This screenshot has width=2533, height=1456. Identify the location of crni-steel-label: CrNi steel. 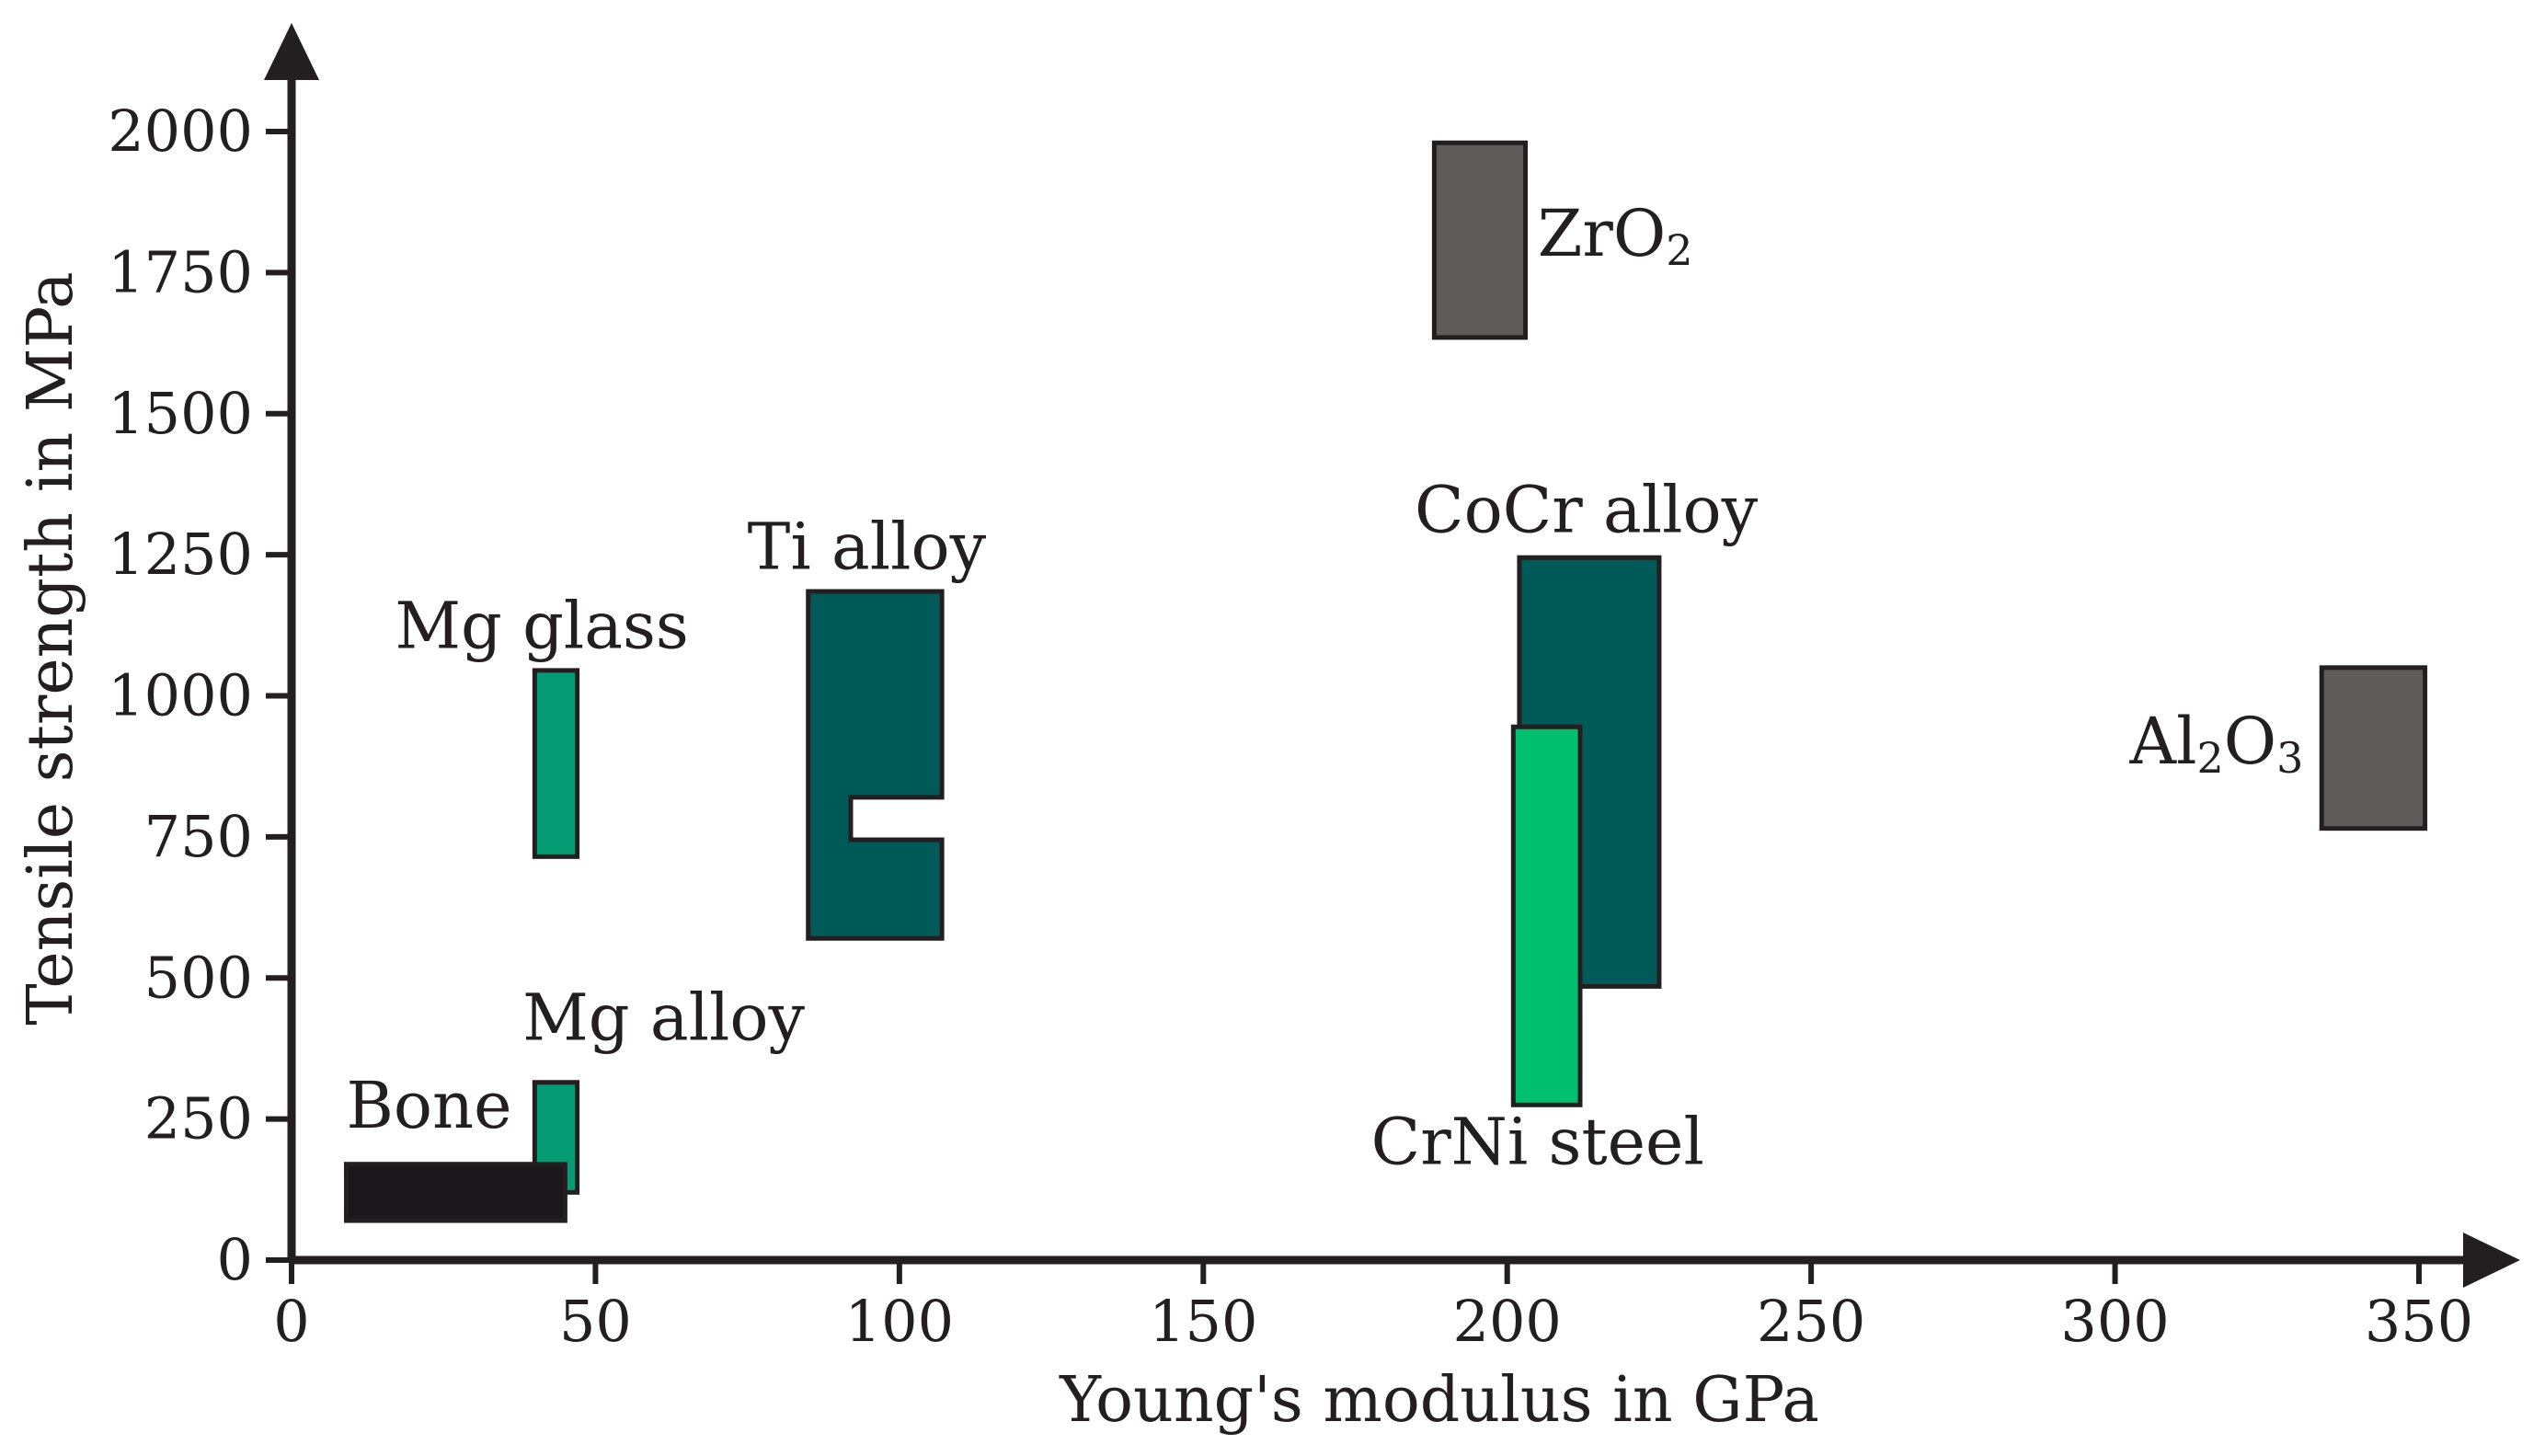
(1537, 1142).